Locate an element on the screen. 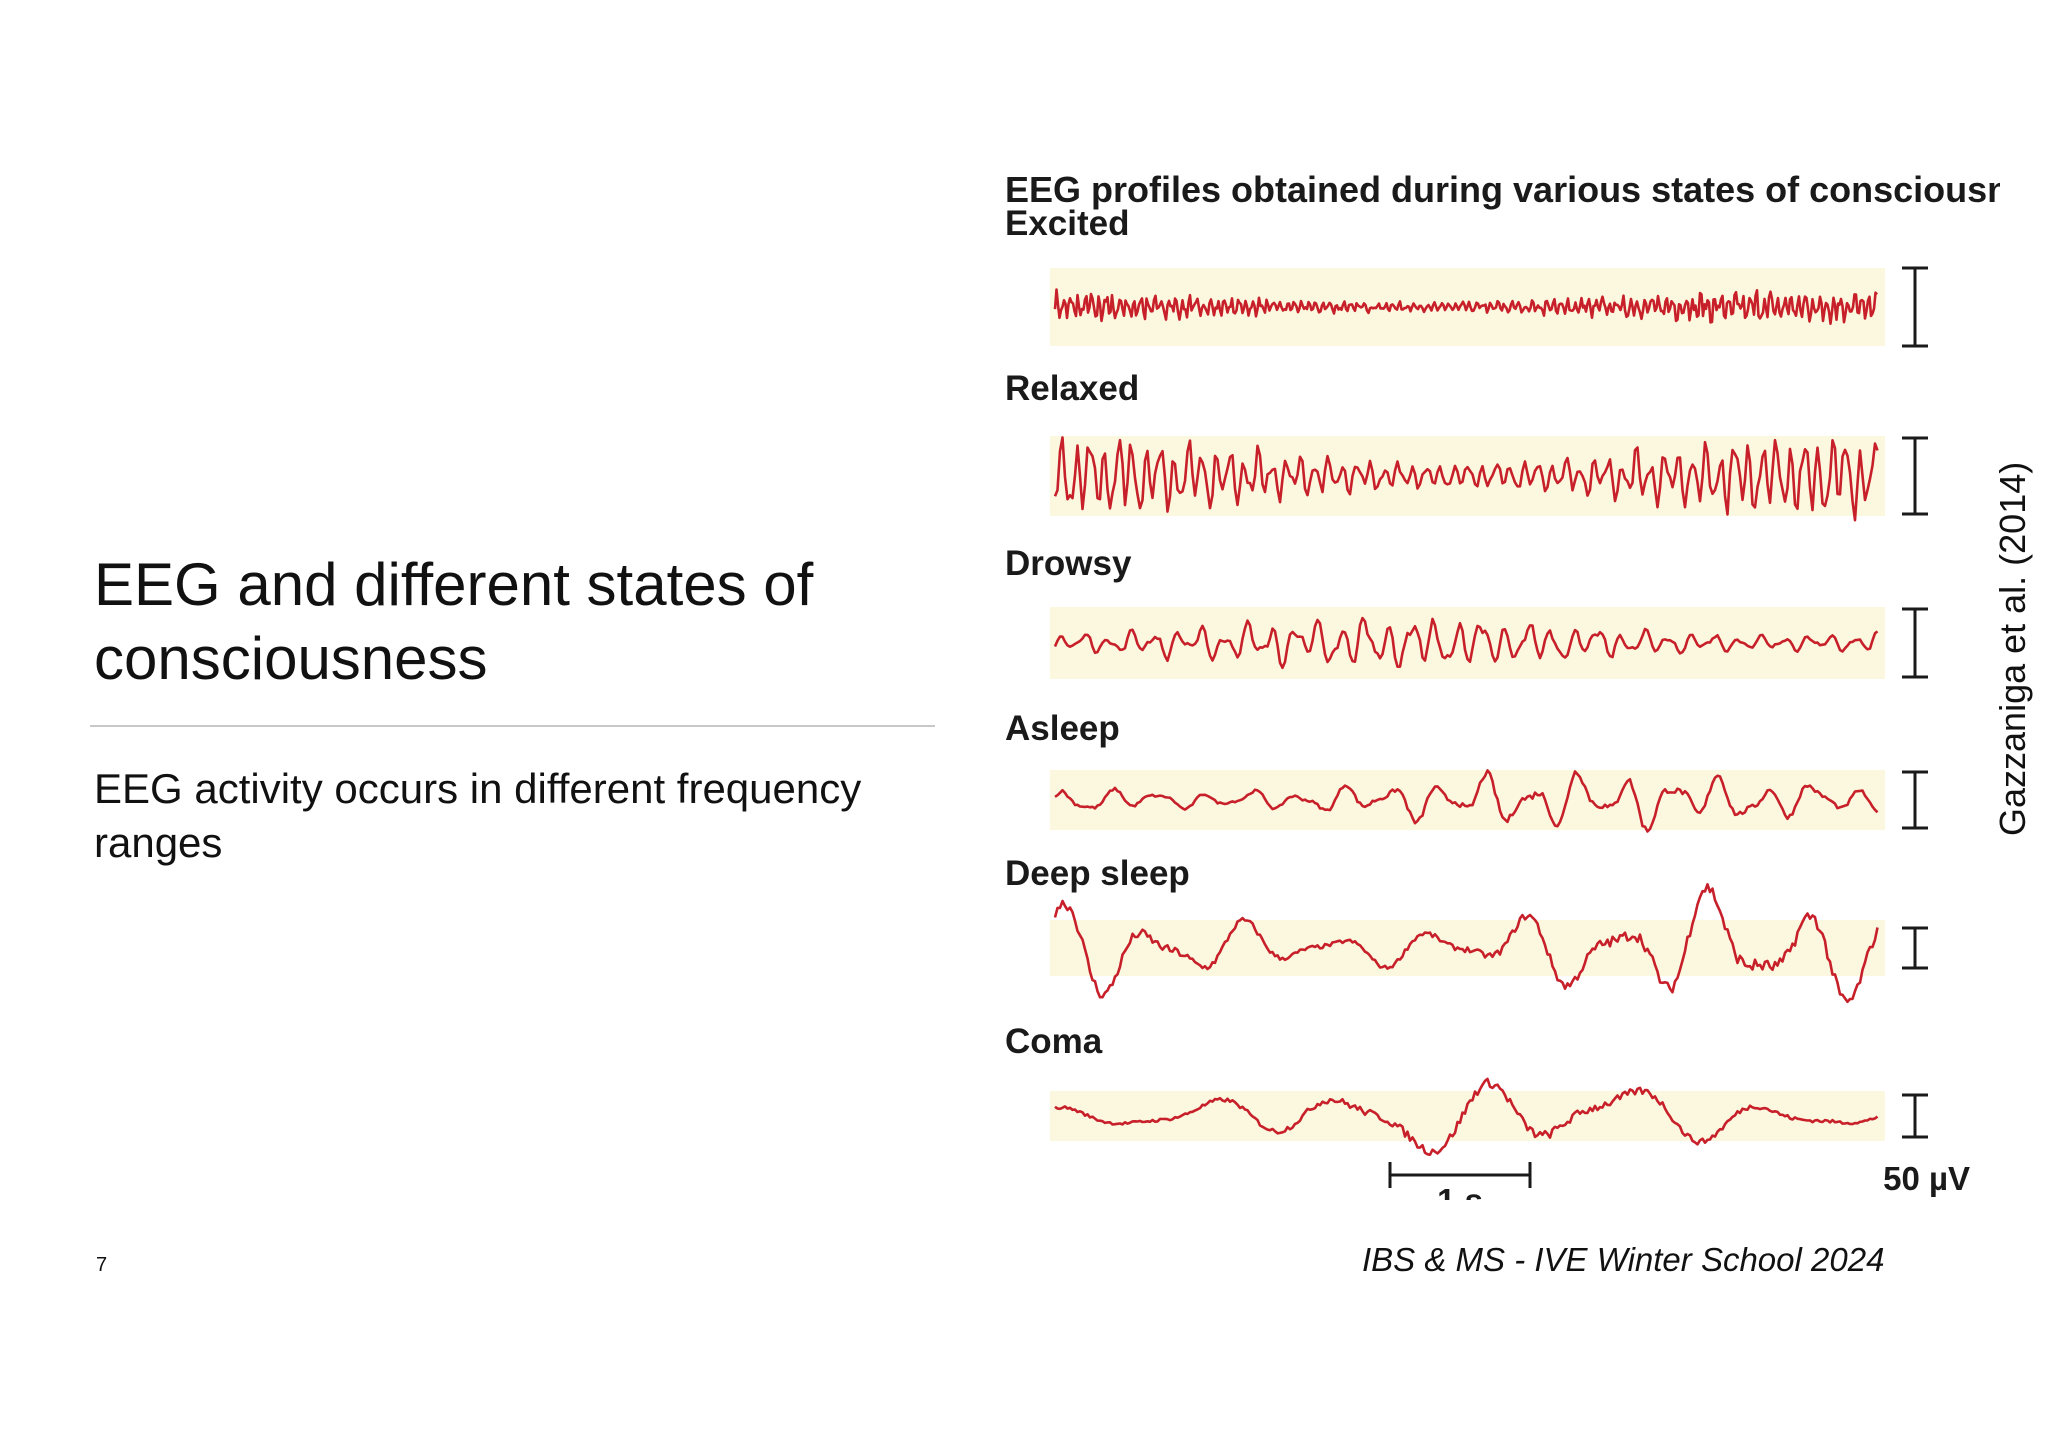 This screenshot has height=1448, width=2048. trace-label: Relaxed is located at coordinates (1072, 388).